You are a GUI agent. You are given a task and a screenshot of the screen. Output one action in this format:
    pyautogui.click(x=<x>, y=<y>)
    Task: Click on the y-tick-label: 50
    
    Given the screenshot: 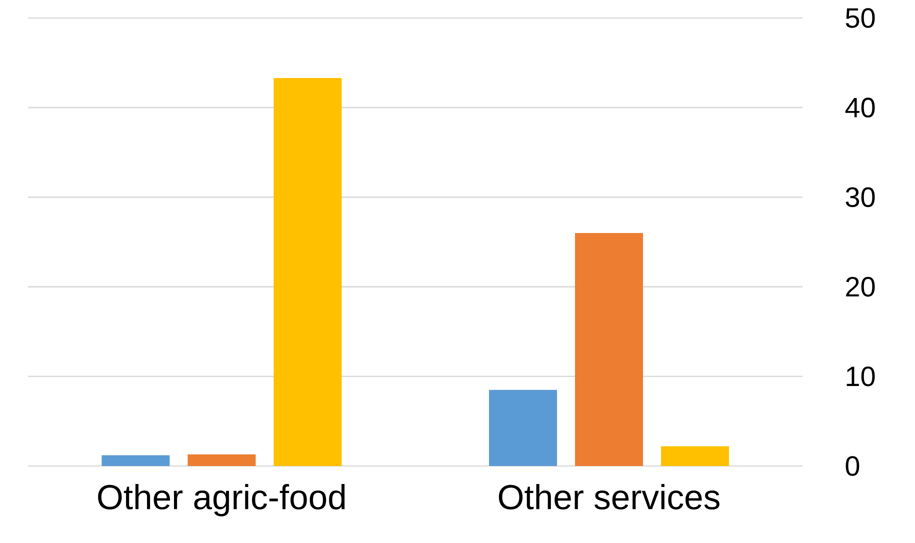 What is the action you would take?
    pyautogui.click(x=860, y=18)
    